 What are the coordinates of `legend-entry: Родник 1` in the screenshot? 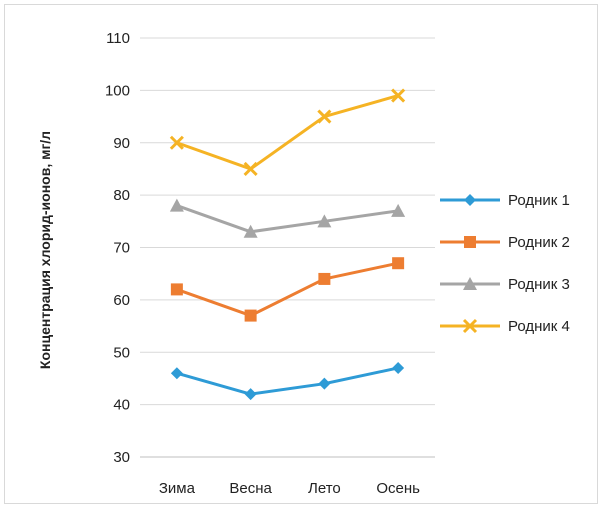 It's located at (505, 200).